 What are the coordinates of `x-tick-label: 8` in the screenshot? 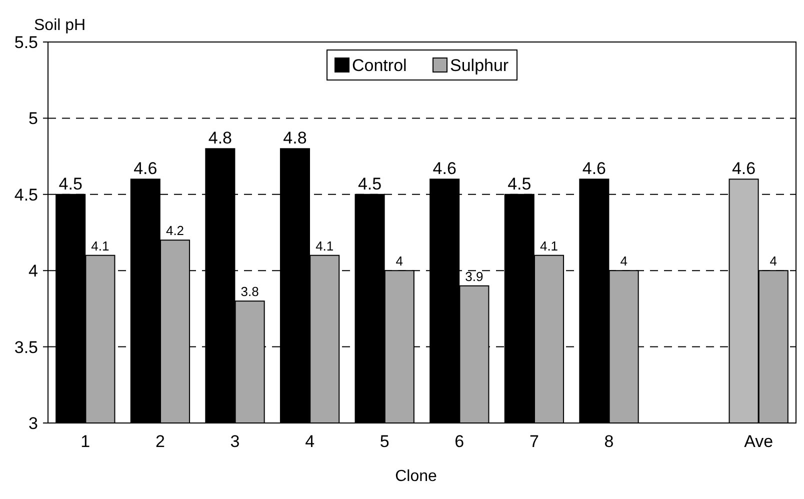 It's located at (609, 441).